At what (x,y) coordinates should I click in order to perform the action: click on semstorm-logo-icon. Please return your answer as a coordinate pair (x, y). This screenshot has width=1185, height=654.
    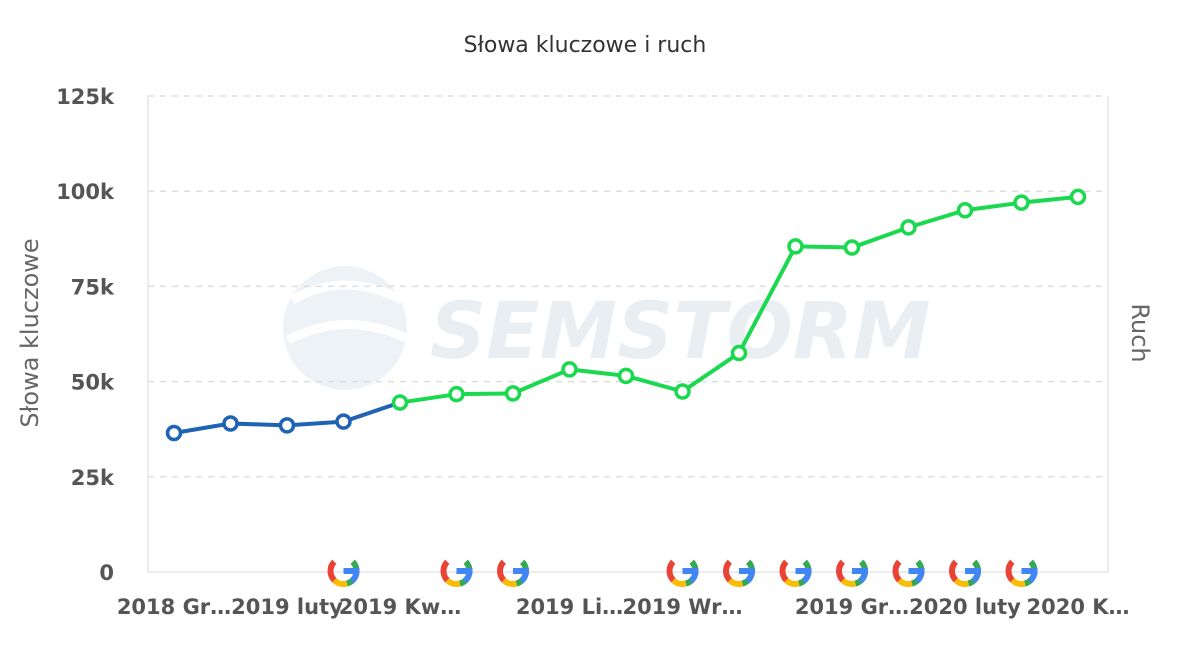
    Looking at the image, I should click on (345, 328).